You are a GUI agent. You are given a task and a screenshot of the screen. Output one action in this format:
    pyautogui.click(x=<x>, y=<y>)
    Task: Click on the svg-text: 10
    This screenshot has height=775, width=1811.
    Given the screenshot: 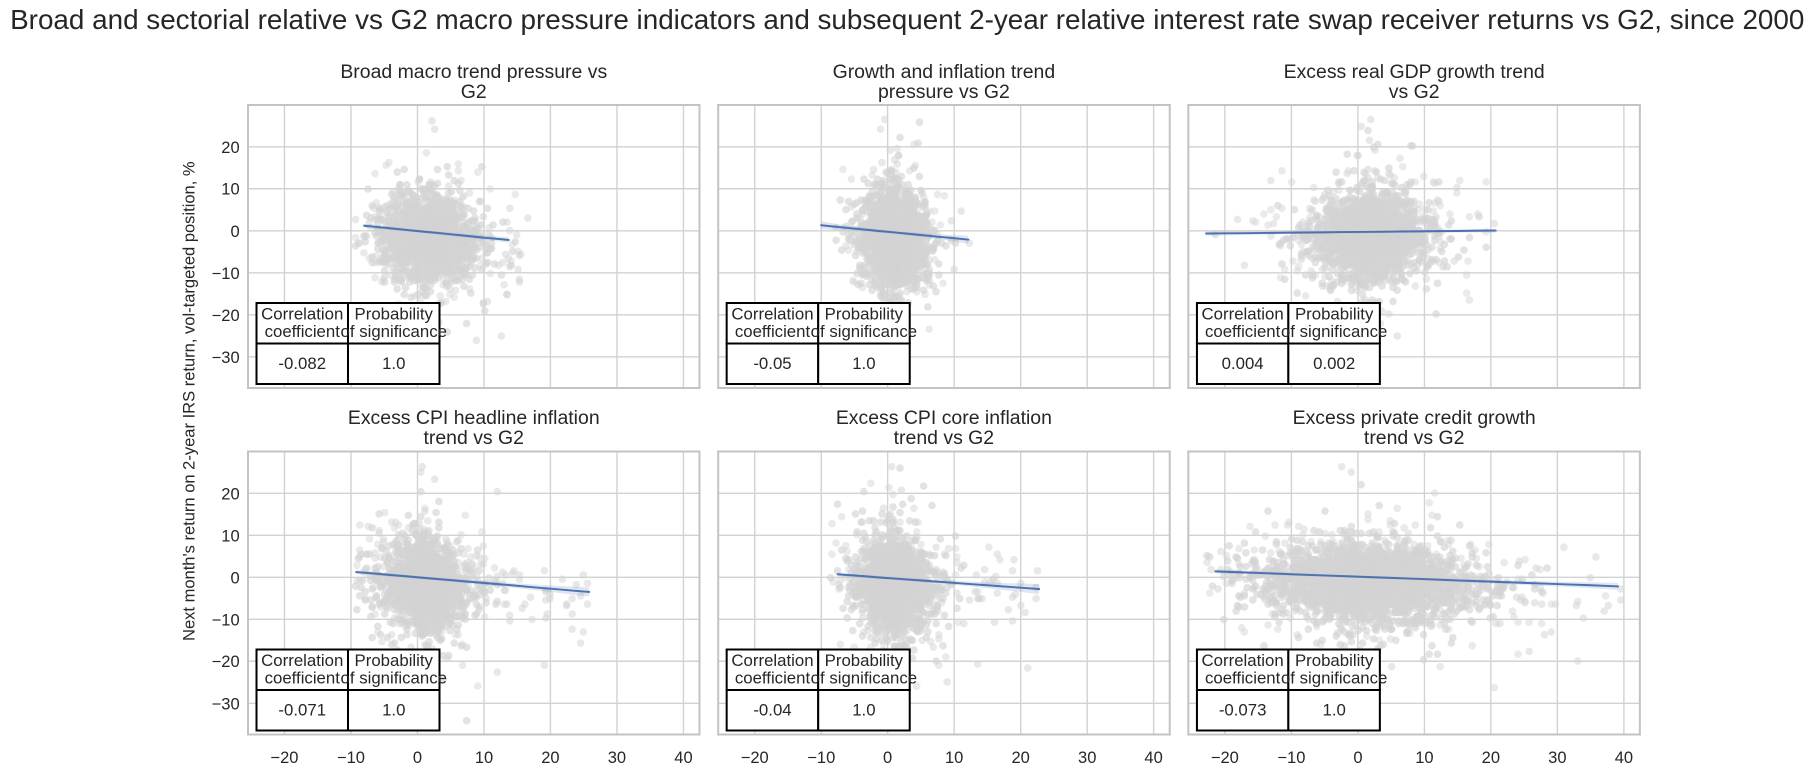 What is the action you would take?
    pyautogui.click(x=230, y=189)
    